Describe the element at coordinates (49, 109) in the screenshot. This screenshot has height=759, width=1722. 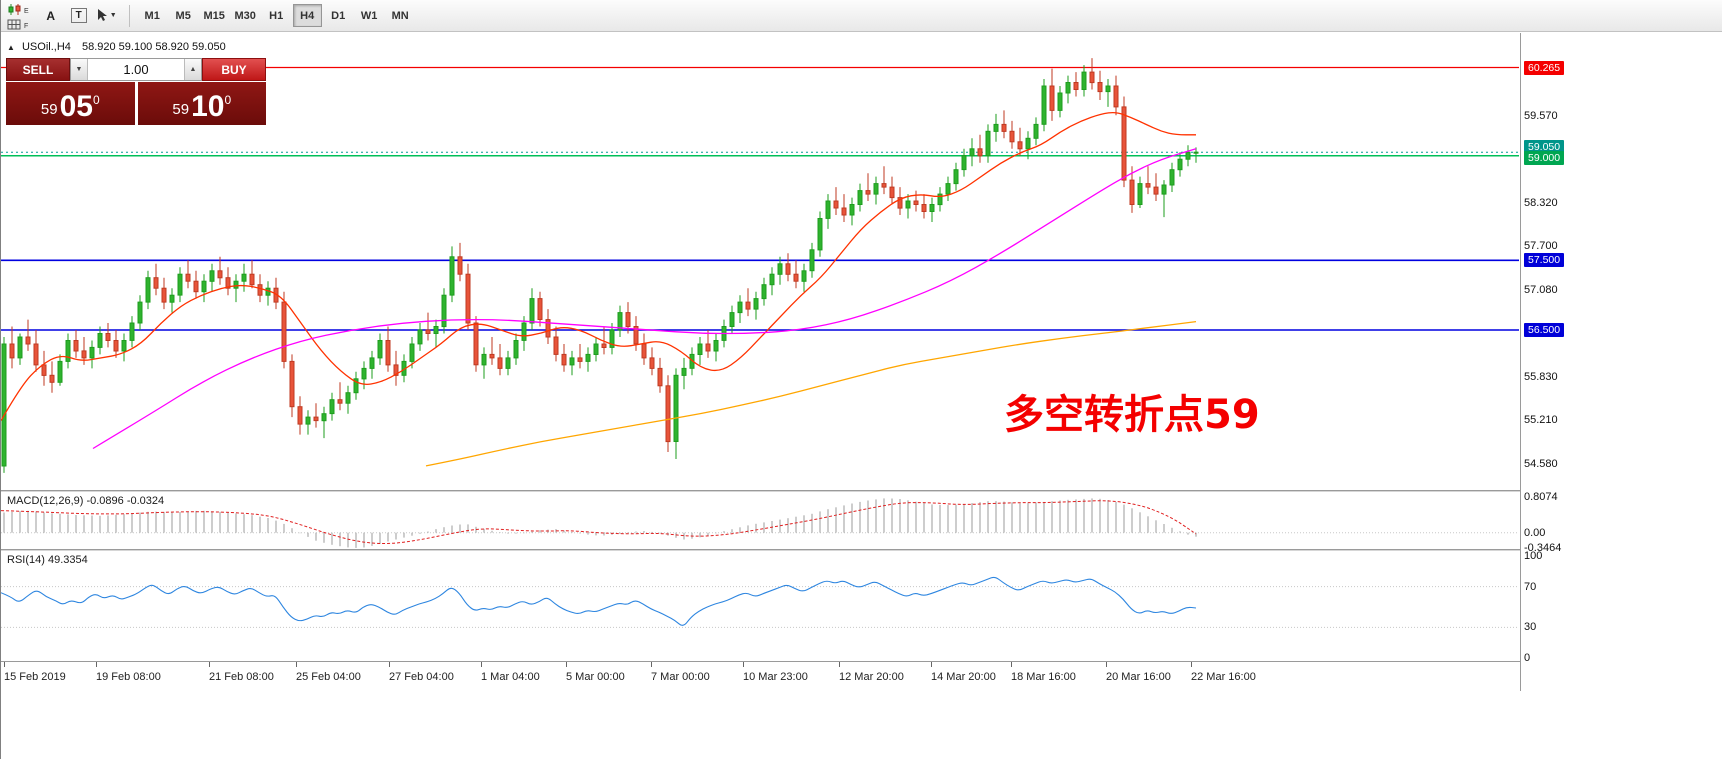
I see `sell-price-whole: 59` at that location.